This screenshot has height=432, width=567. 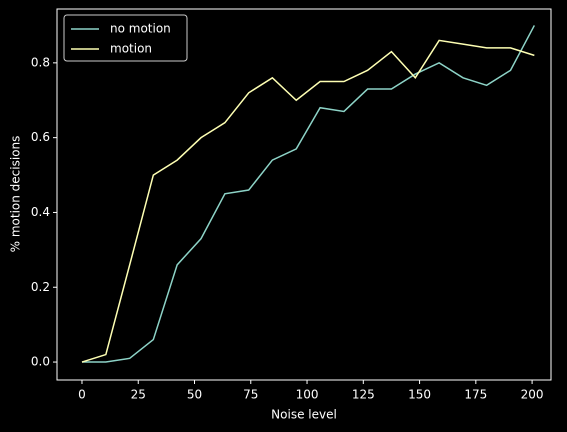 What do you see at coordinates (125, 38) in the screenshot?
I see `legend: no motion motion` at bounding box center [125, 38].